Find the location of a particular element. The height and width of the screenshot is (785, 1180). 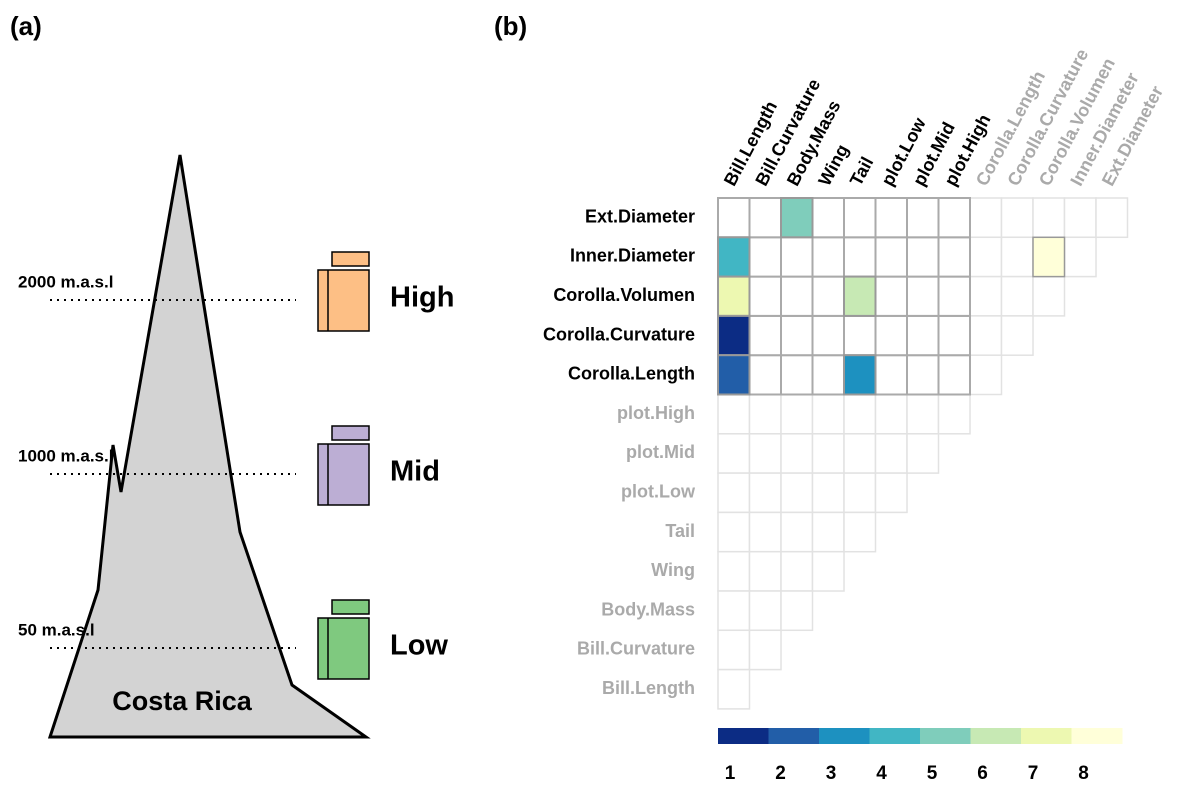

zone-label: Low is located at coordinates (419, 646).